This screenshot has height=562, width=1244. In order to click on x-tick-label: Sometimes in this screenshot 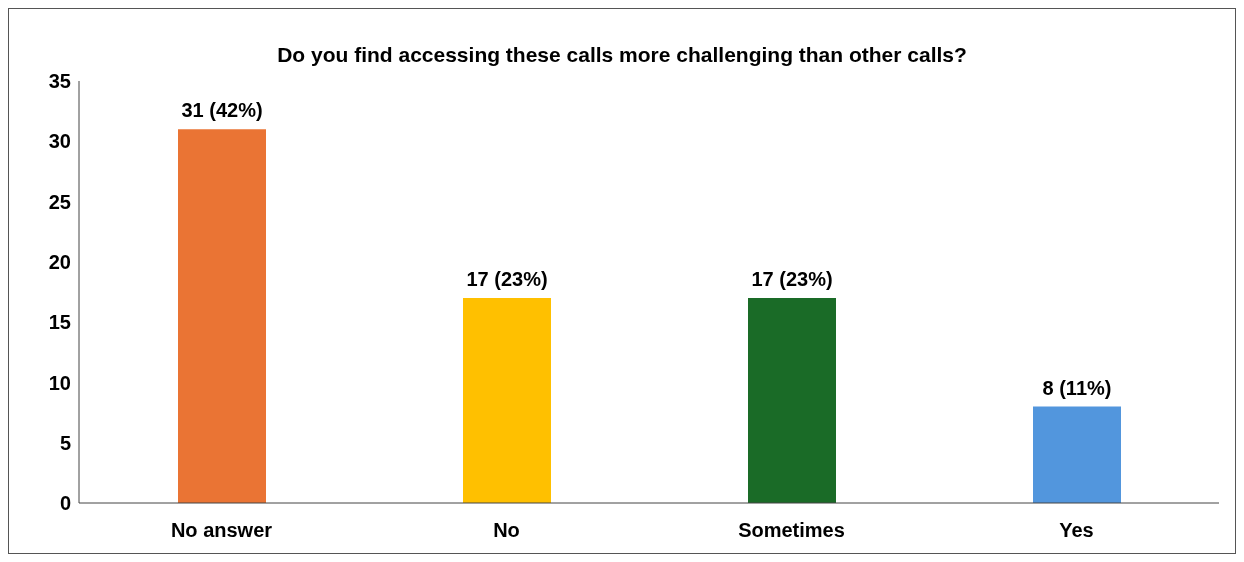, I will do `click(791, 530)`.